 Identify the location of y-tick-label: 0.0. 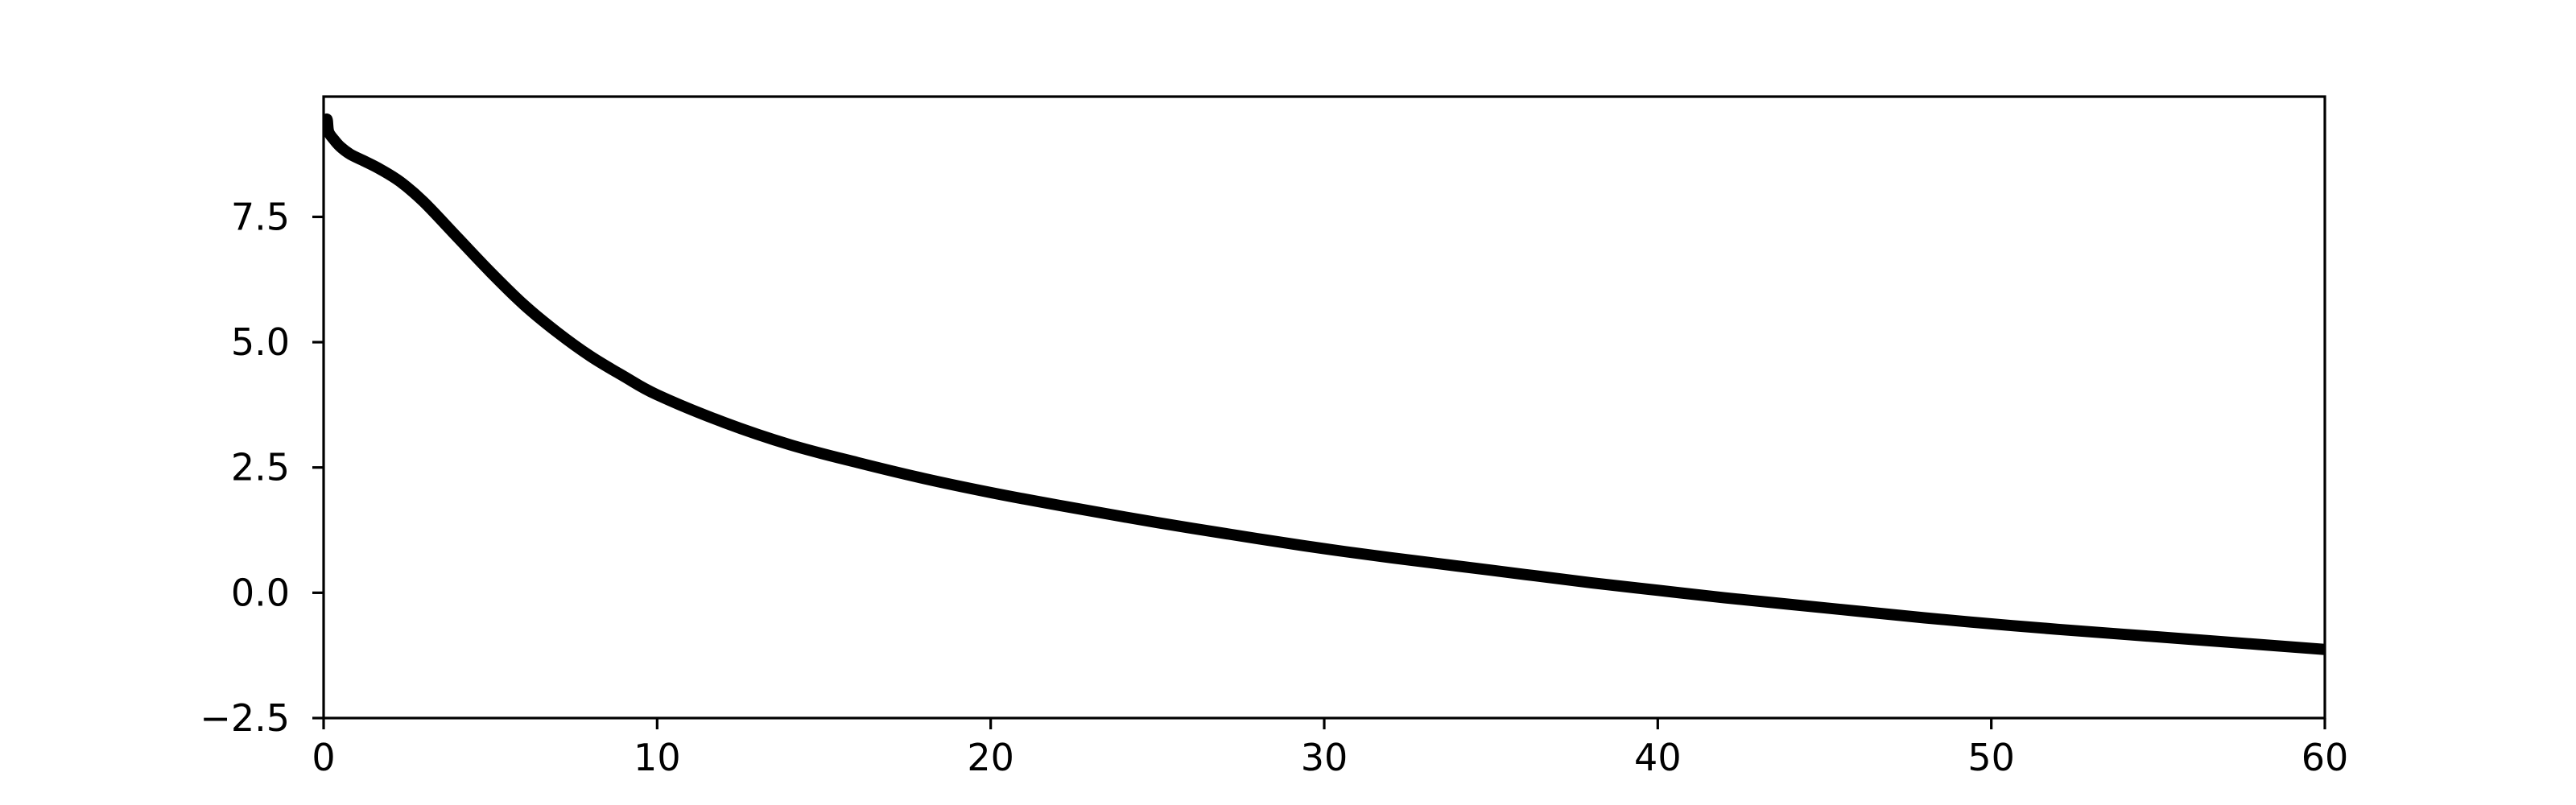
(260, 592).